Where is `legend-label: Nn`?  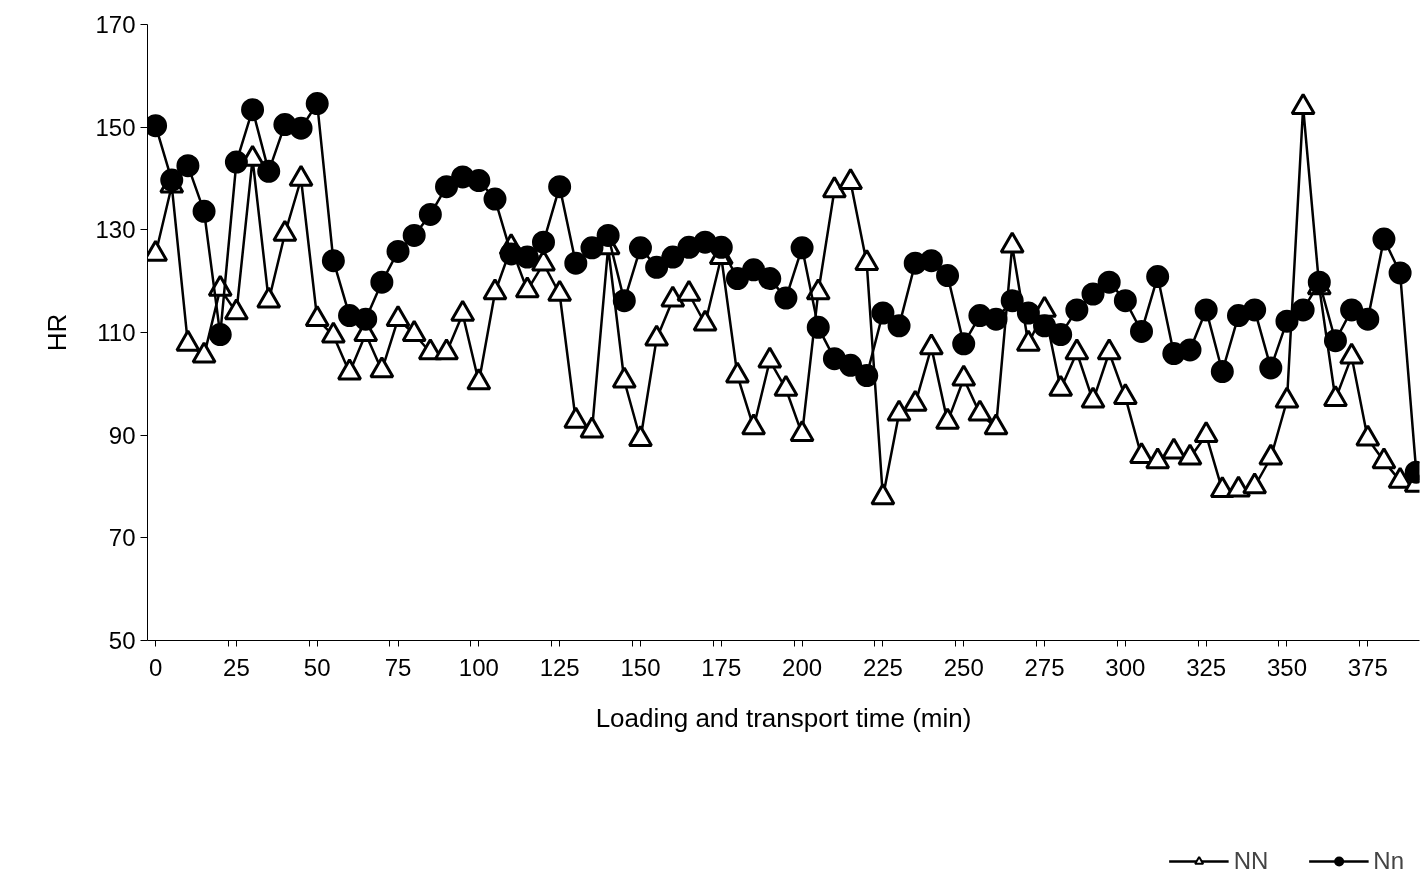 legend-label: Nn is located at coordinates (1388, 861).